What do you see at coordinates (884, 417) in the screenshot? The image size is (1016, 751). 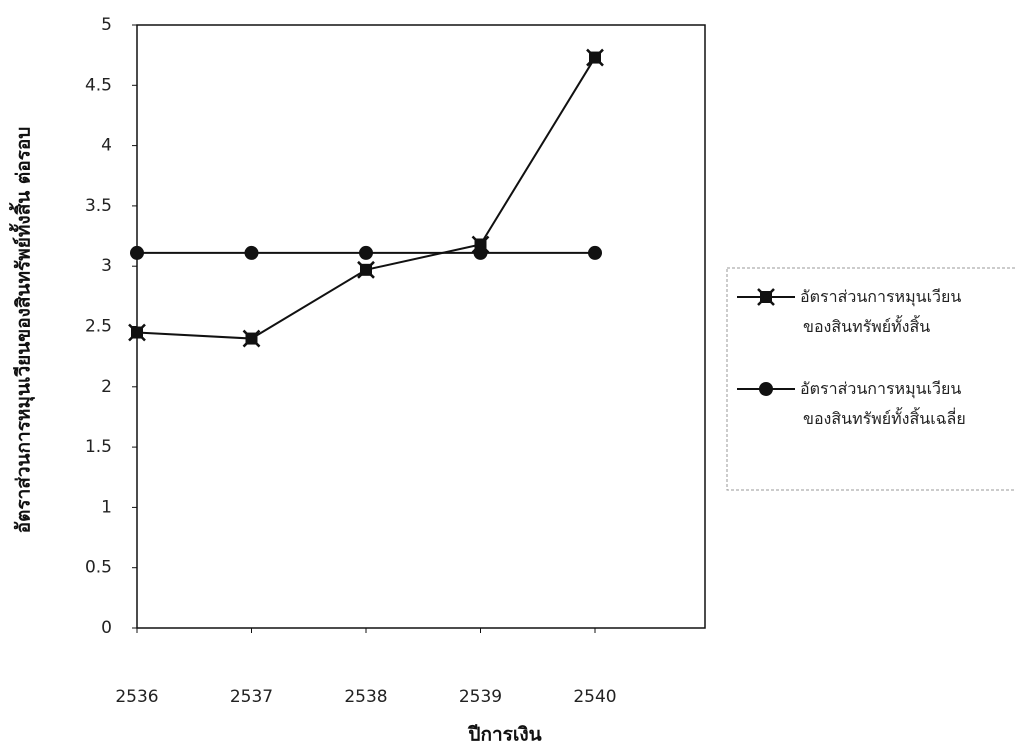 I see `legend-label-line: ของสินทรัพย์ทั้งสิ้นเฉลี่ย` at bounding box center [884, 417].